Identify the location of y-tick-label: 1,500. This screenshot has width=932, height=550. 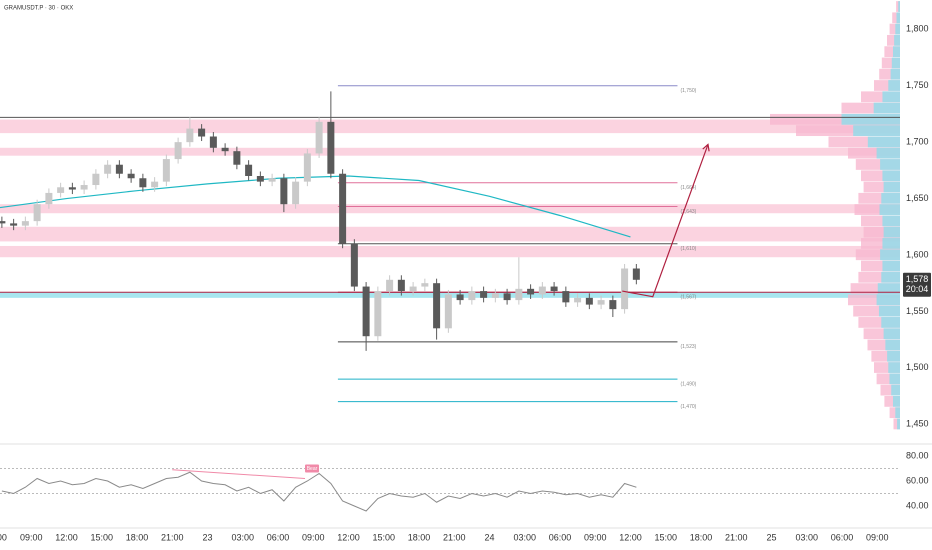
(917, 367).